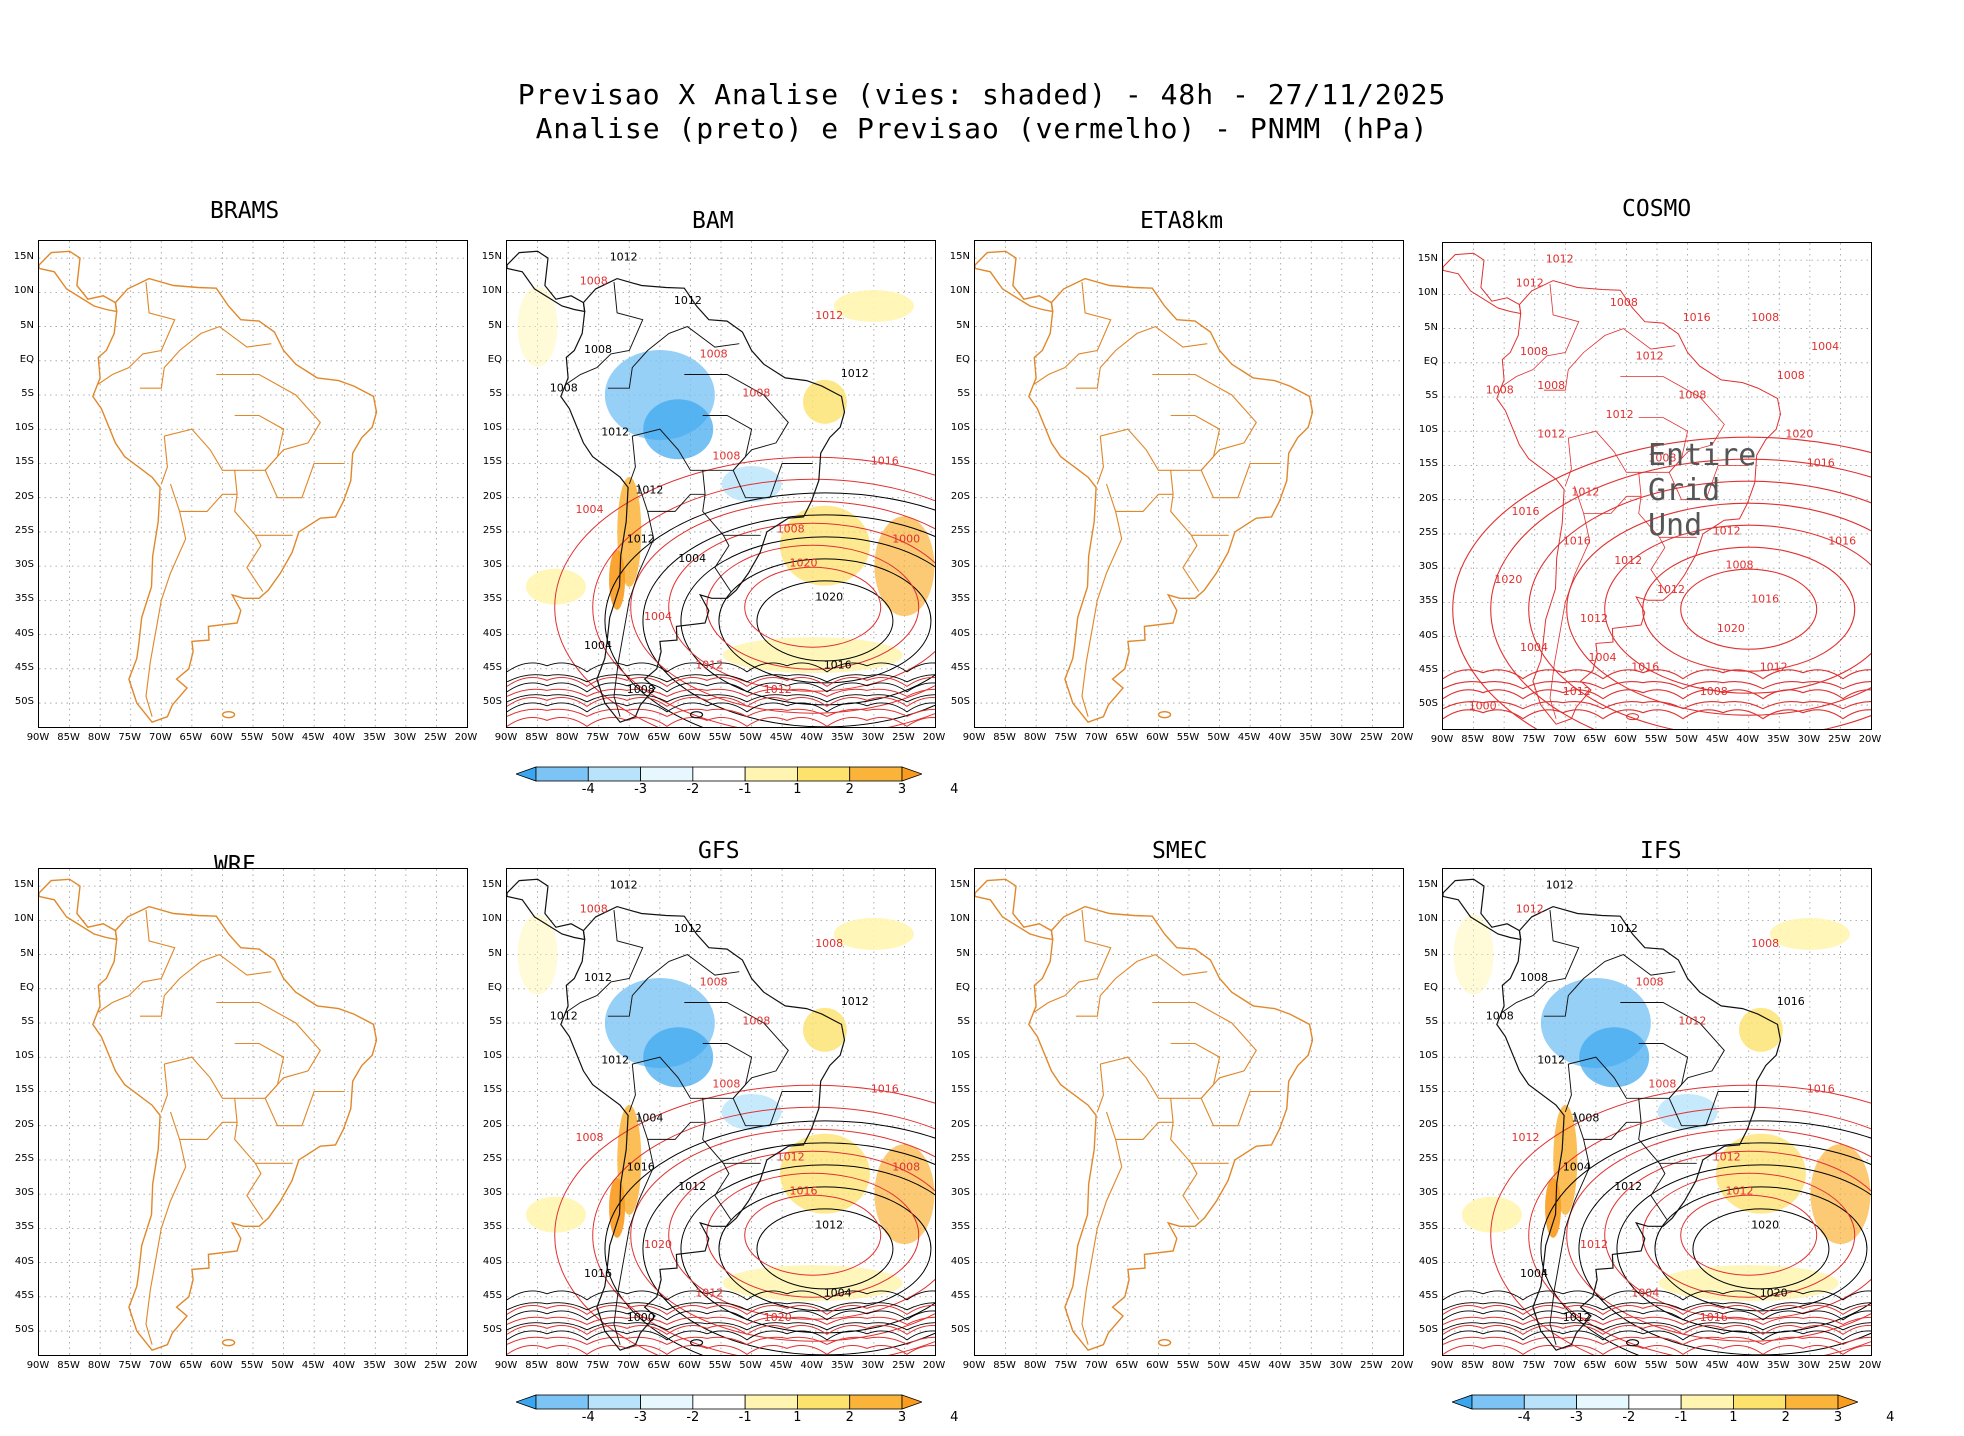  What do you see at coordinates (1612, 1114) in the screenshot?
I see `coastline` at bounding box center [1612, 1114].